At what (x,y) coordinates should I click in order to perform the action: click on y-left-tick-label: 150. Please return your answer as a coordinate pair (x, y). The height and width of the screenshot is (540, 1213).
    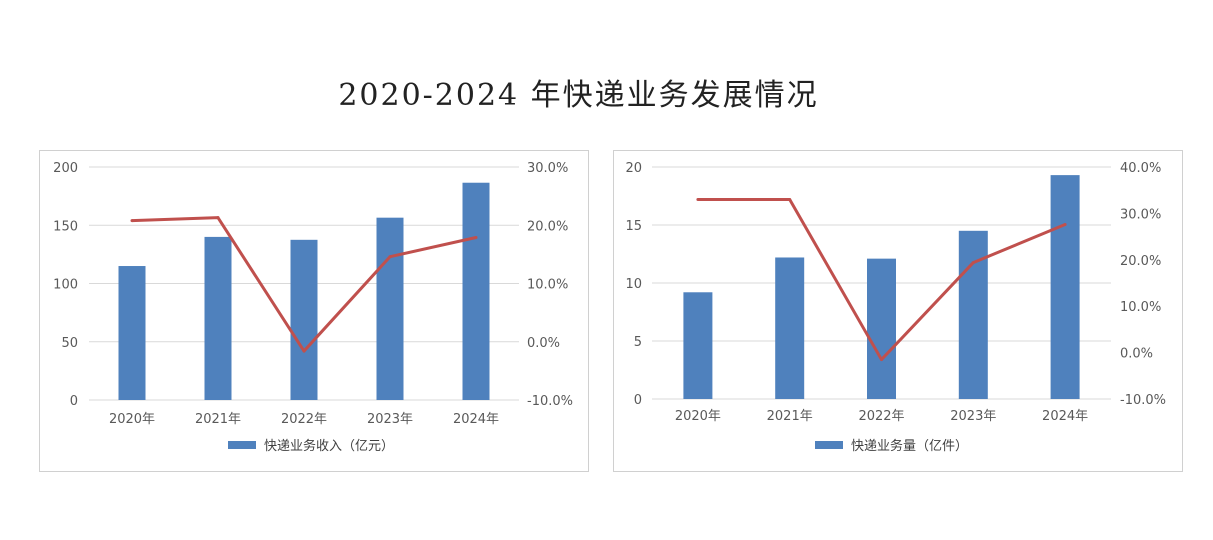
    Looking at the image, I should click on (65, 226).